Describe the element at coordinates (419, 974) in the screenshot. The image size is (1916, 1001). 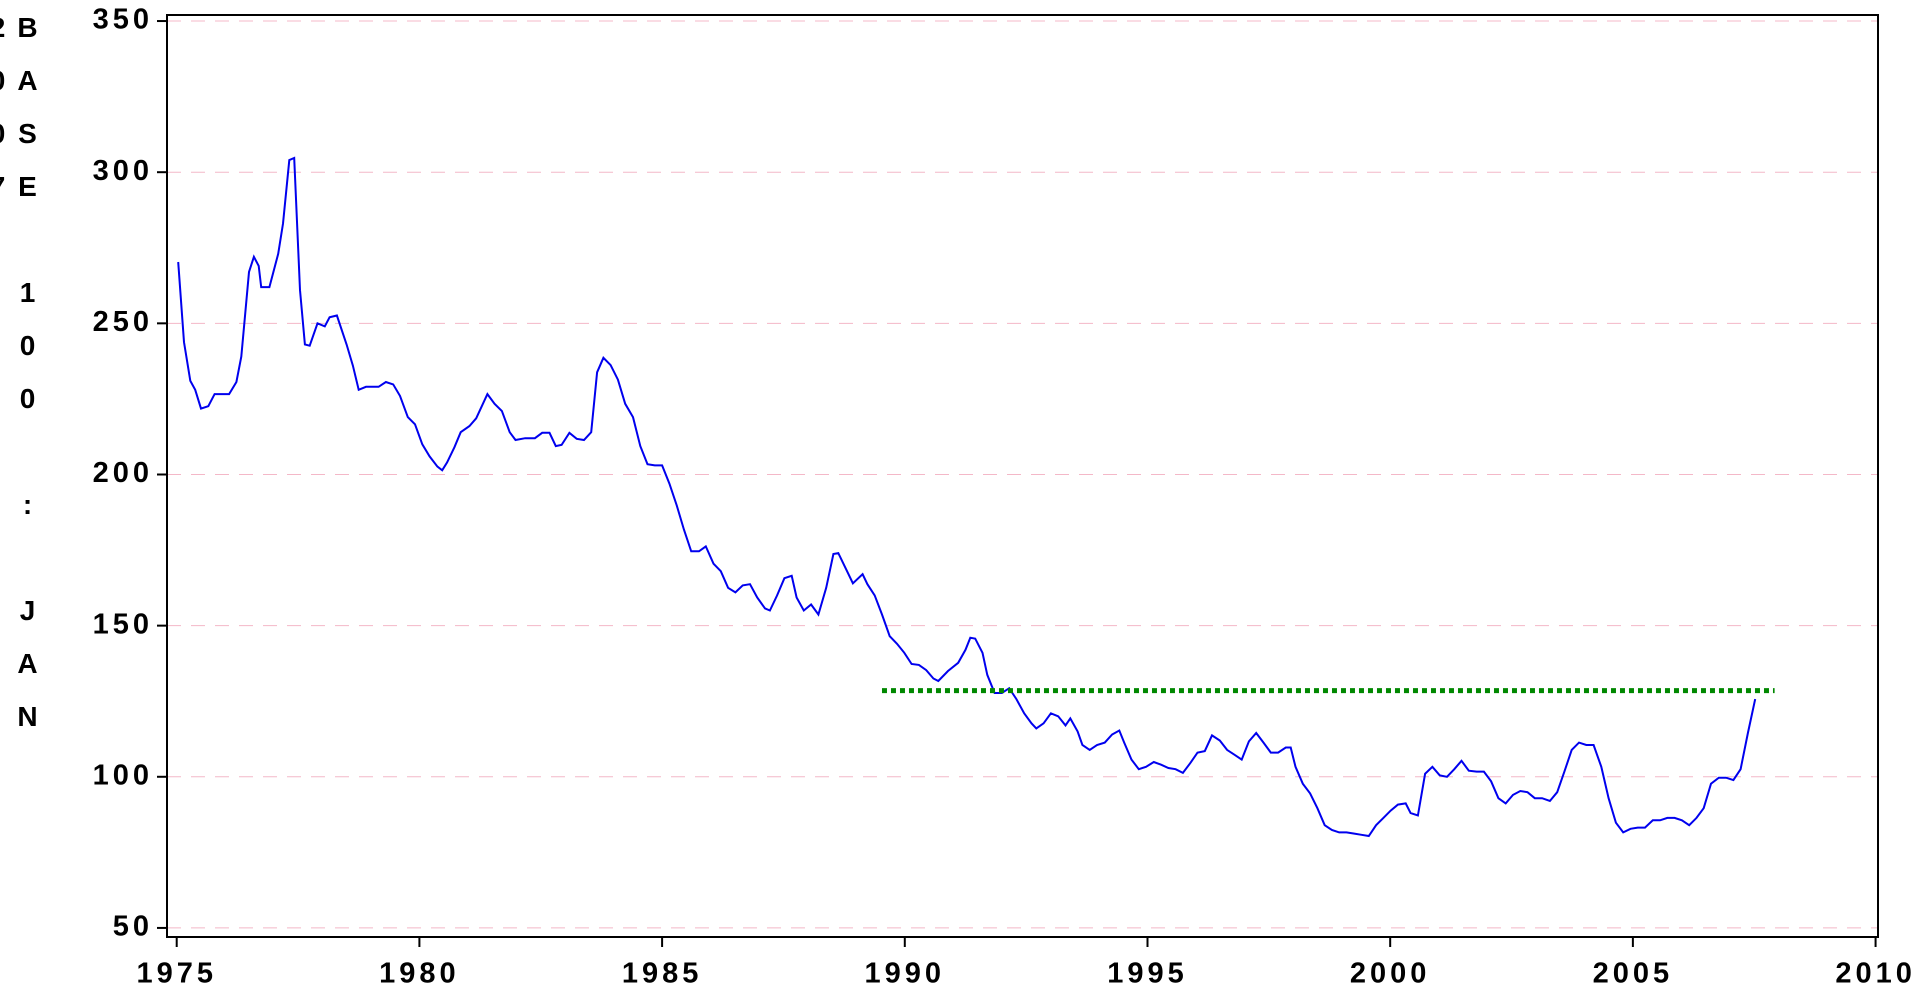
I see `x-tick-label: 1980` at that location.